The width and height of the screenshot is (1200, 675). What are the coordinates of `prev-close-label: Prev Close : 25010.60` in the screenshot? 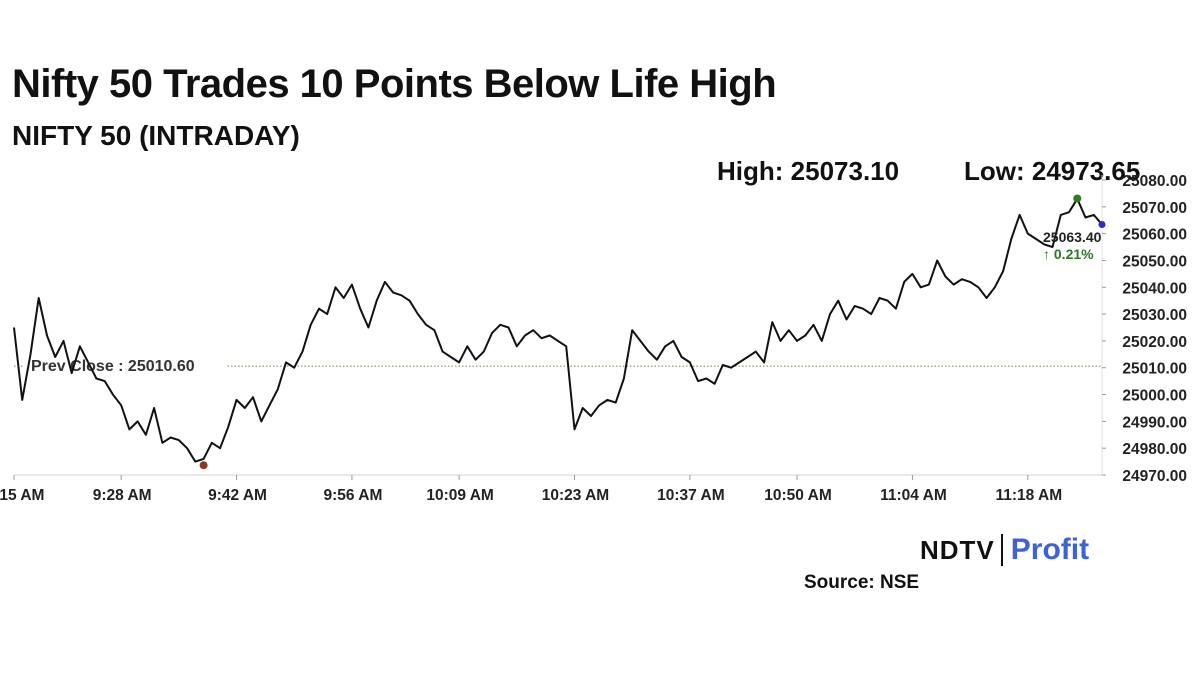 It's located at (113, 366).